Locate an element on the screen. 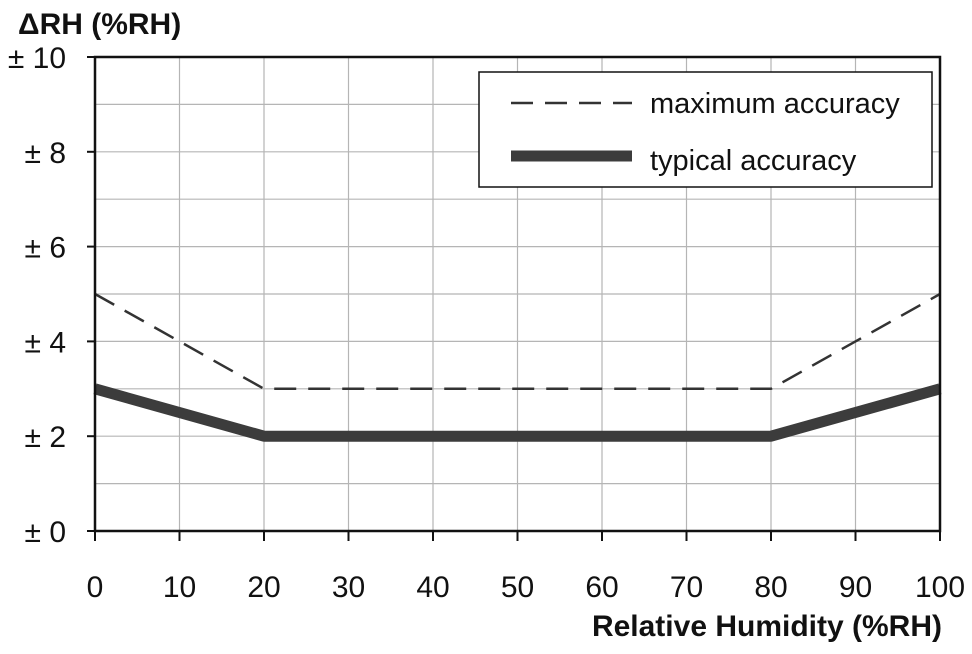 This screenshot has width=972, height=654. y-tick-label: ± 4 is located at coordinates (45, 342).